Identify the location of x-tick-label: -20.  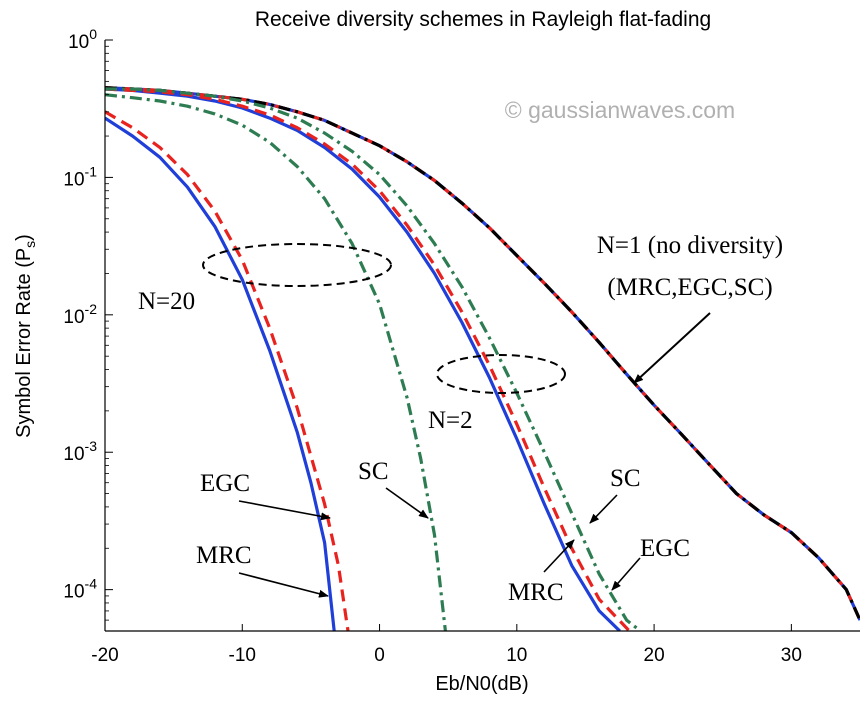
(104, 655).